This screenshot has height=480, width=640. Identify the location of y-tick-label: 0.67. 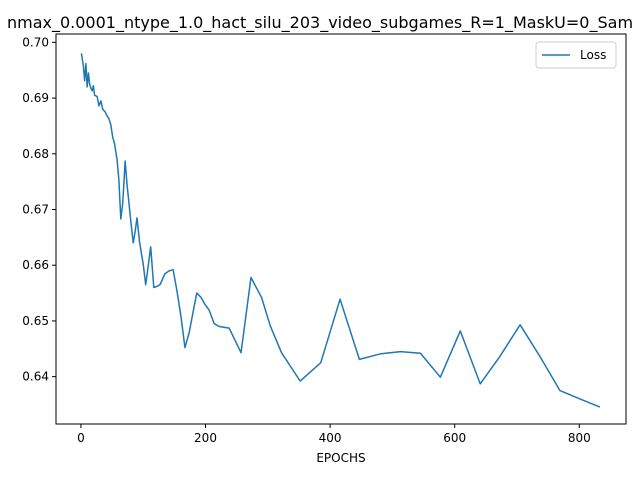
(35, 210).